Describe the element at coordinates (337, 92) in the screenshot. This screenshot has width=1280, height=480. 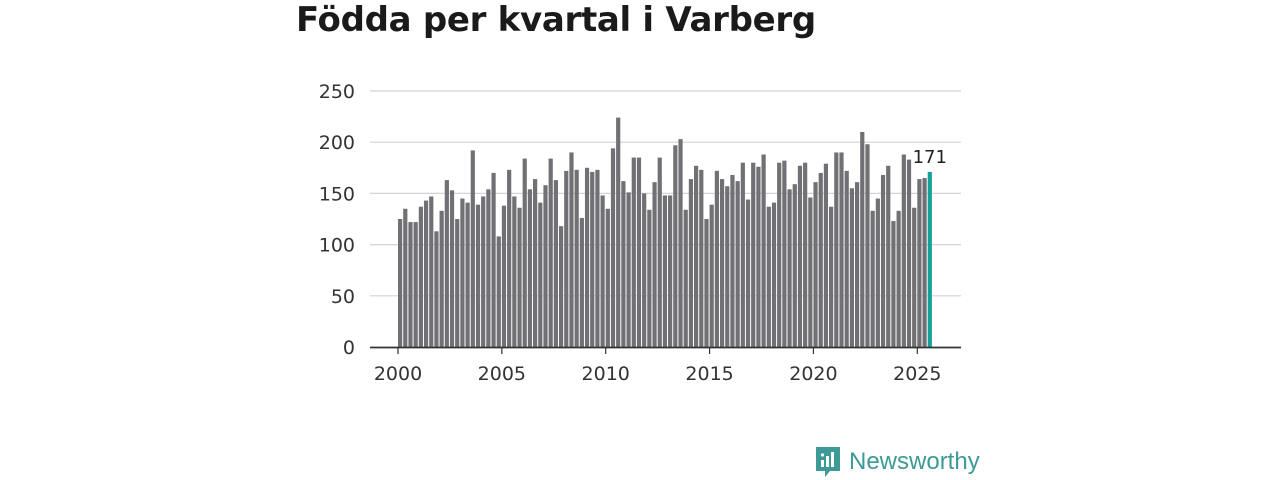
I see `y-tick-label-250: 250` at that location.